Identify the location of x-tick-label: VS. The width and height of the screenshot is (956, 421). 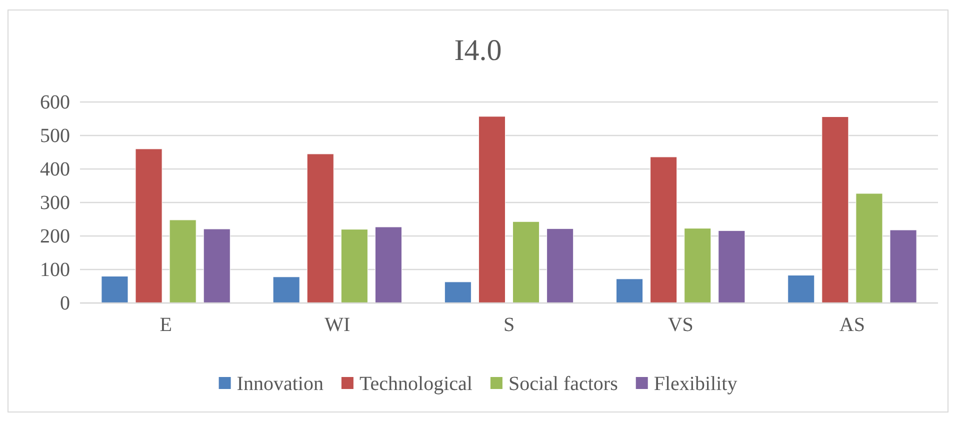
(681, 325).